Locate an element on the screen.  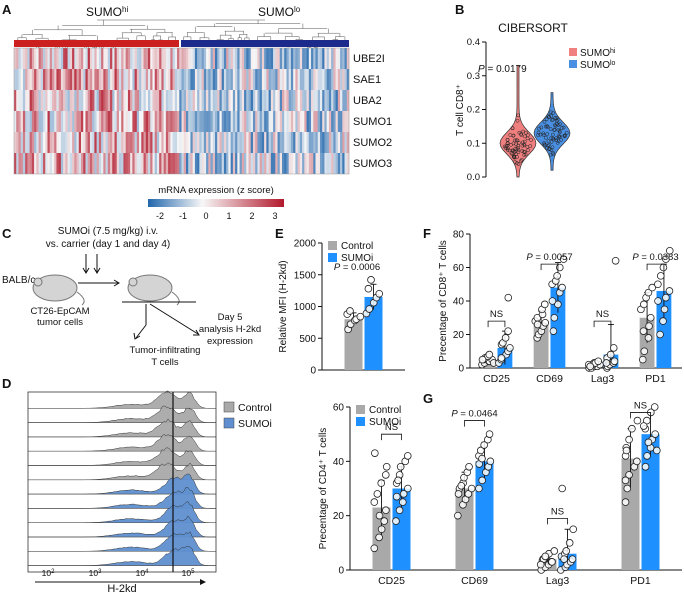
x-ticklabel: CD69 is located at coordinates (549, 379).